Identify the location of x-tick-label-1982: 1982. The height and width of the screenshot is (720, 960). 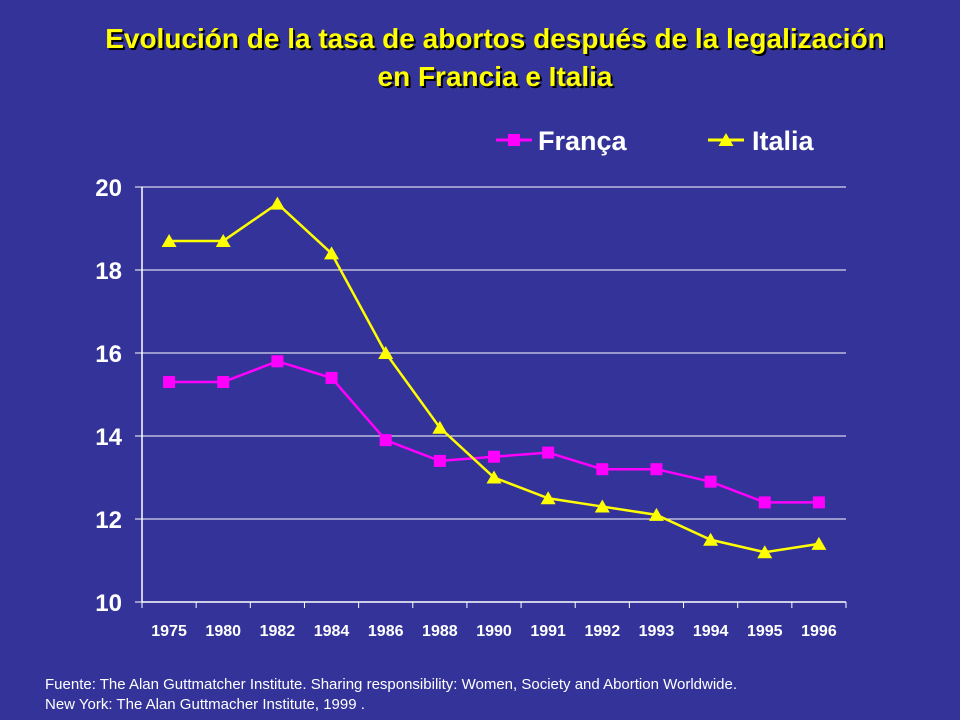
(278, 631).